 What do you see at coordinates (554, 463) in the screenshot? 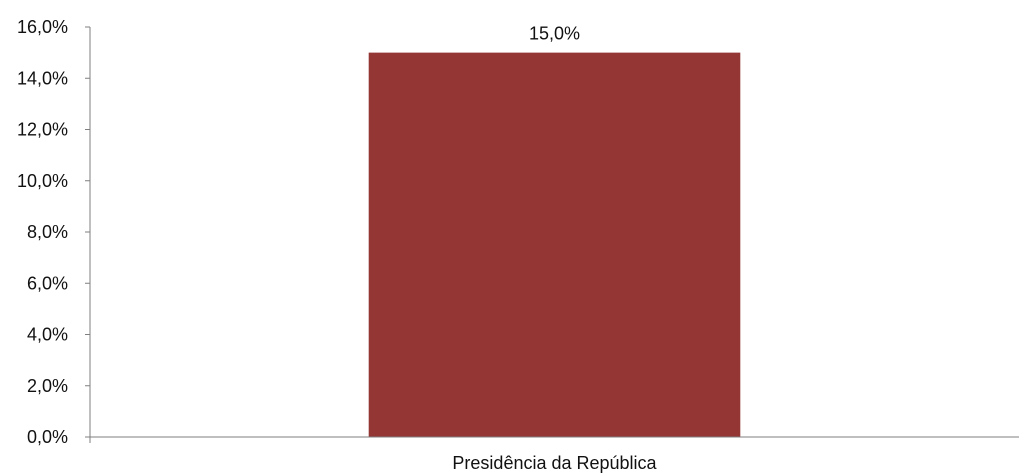
I see `category-label: Presidência da República` at bounding box center [554, 463].